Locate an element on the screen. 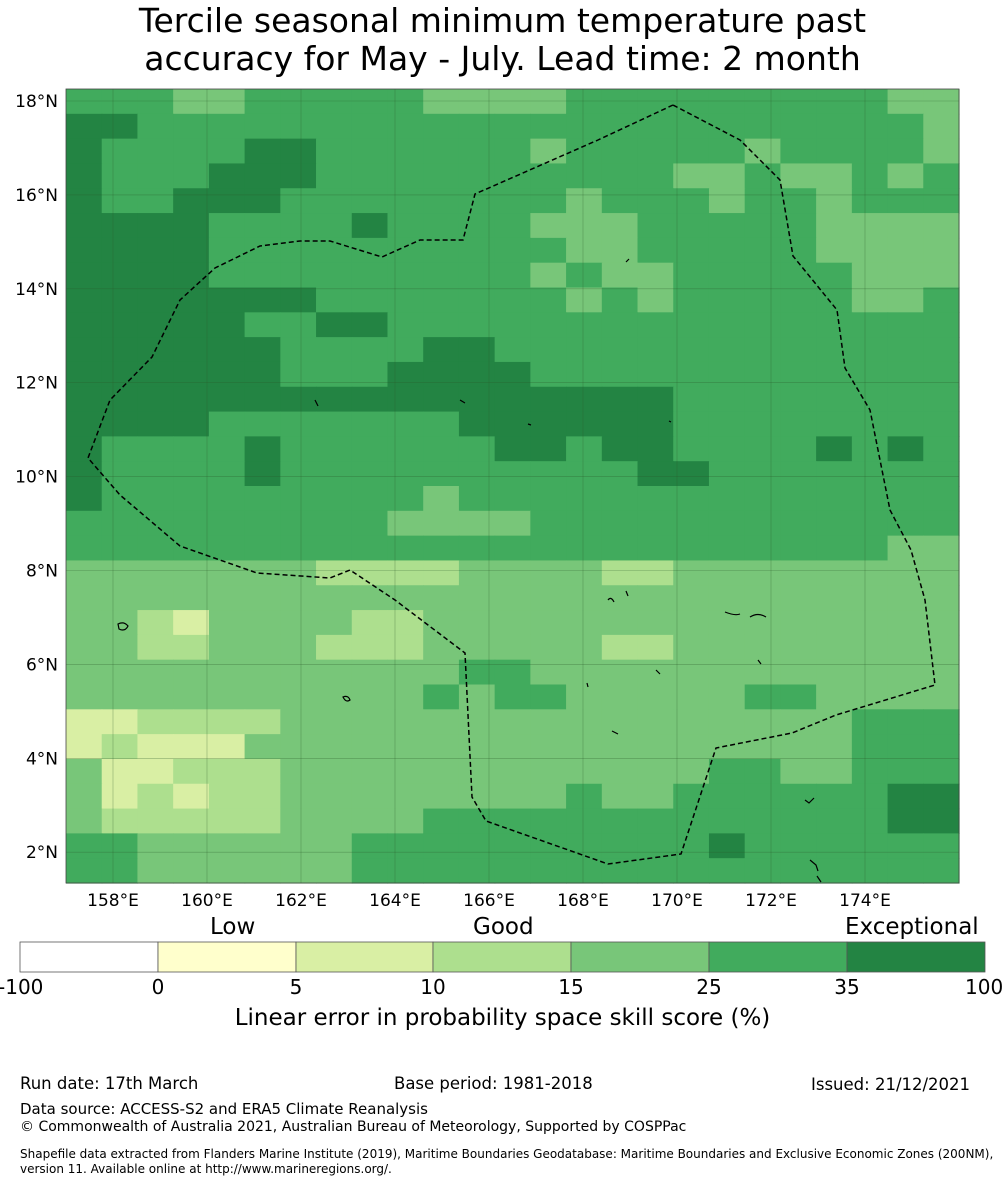 This screenshot has width=1005, height=1185. lat-label: 4°N is located at coordinates (42, 759).